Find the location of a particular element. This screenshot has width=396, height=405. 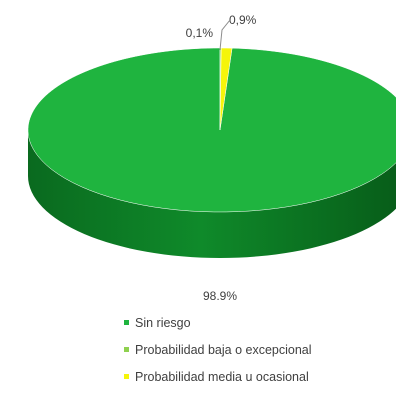

legend-item-sin-riesgo: Sin riesgo is located at coordinates (218, 322).